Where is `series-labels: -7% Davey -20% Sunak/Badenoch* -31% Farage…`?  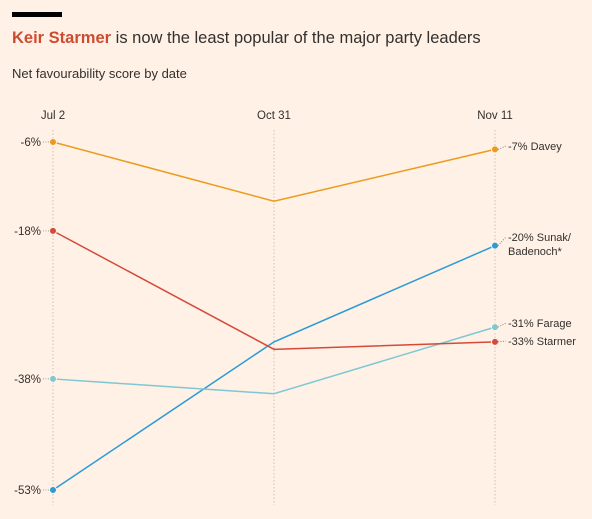 series-labels: -7% Davey -20% Sunak/Badenoch* -31% Farage… is located at coordinates (536, 244).